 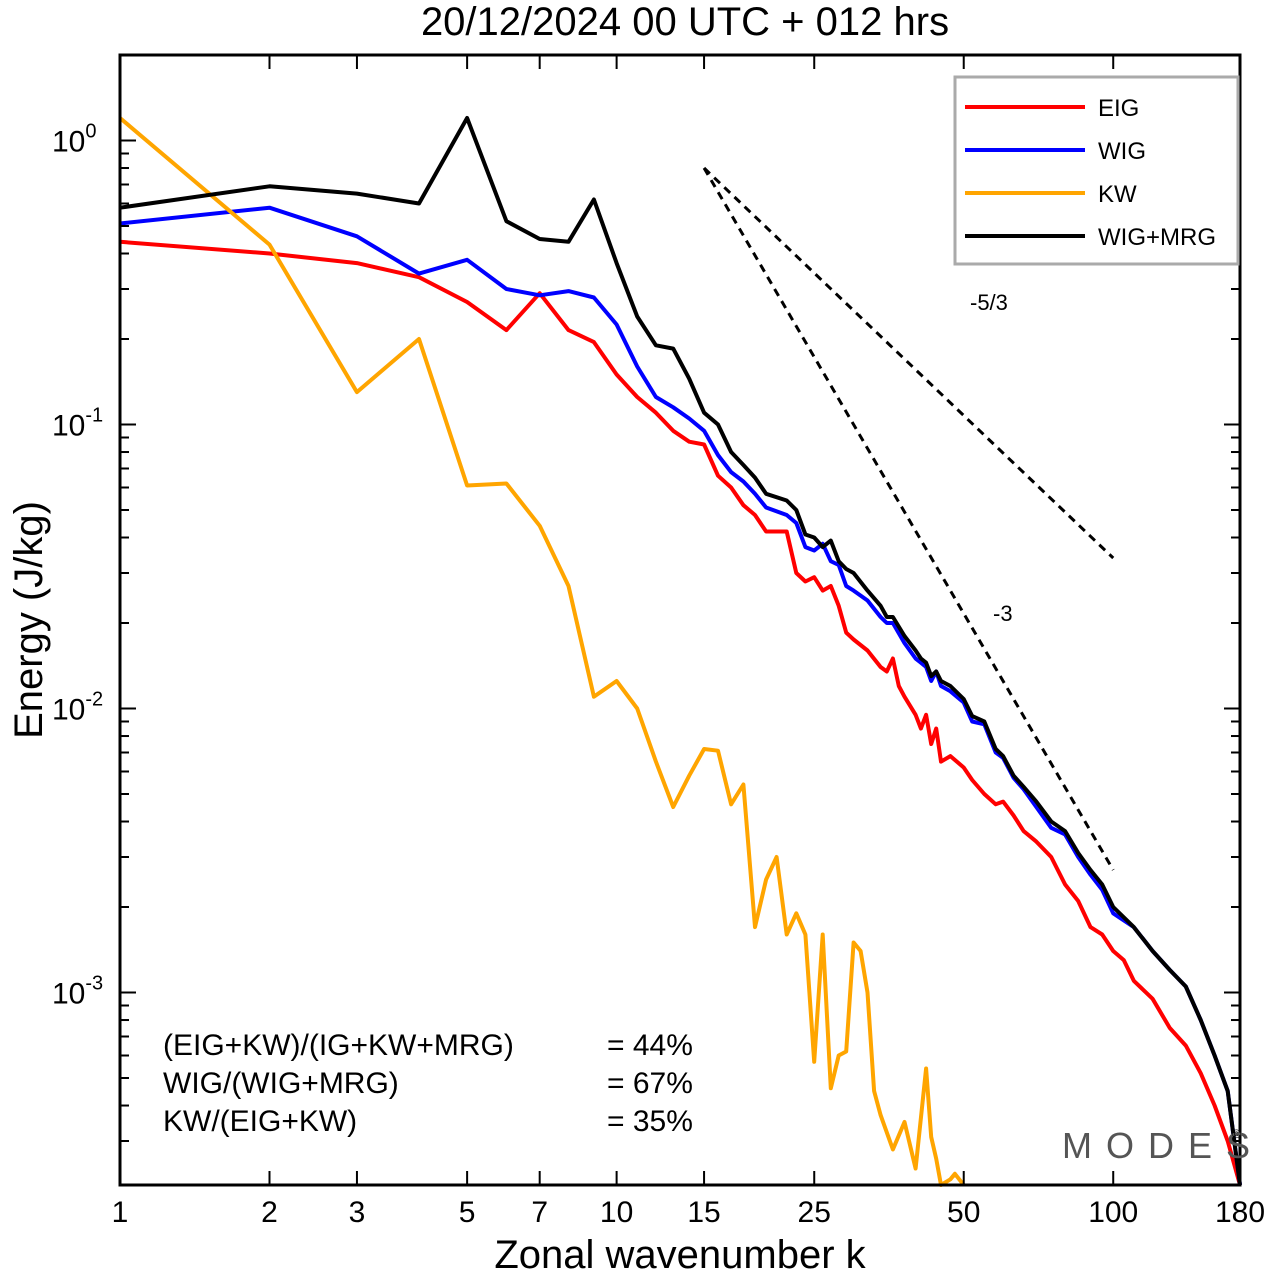 I want to click on ratio-label: WIG/(WIG+MRG), so click(x=281, y=1083).